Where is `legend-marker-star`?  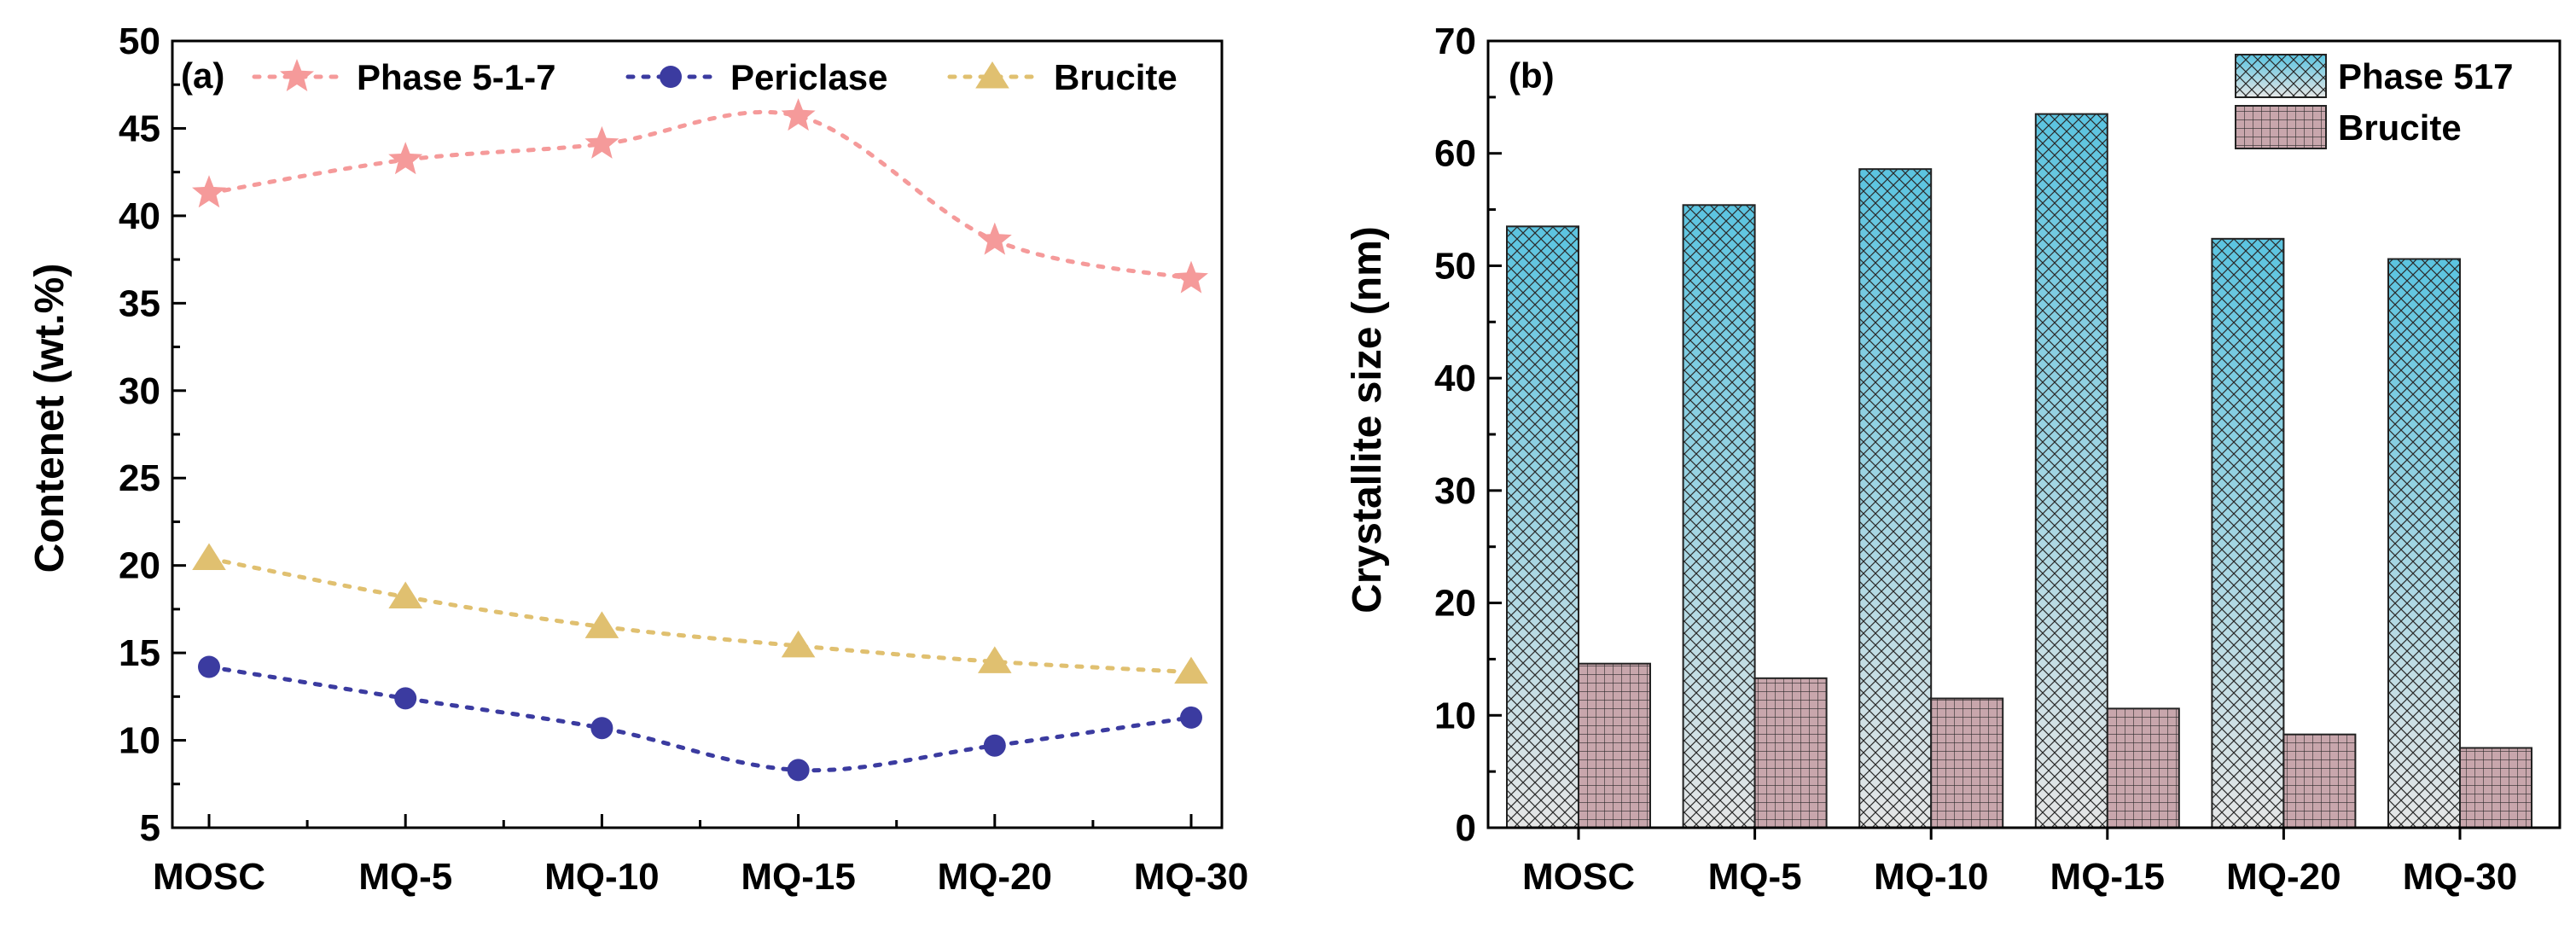
legend-marker-star is located at coordinates (297, 75).